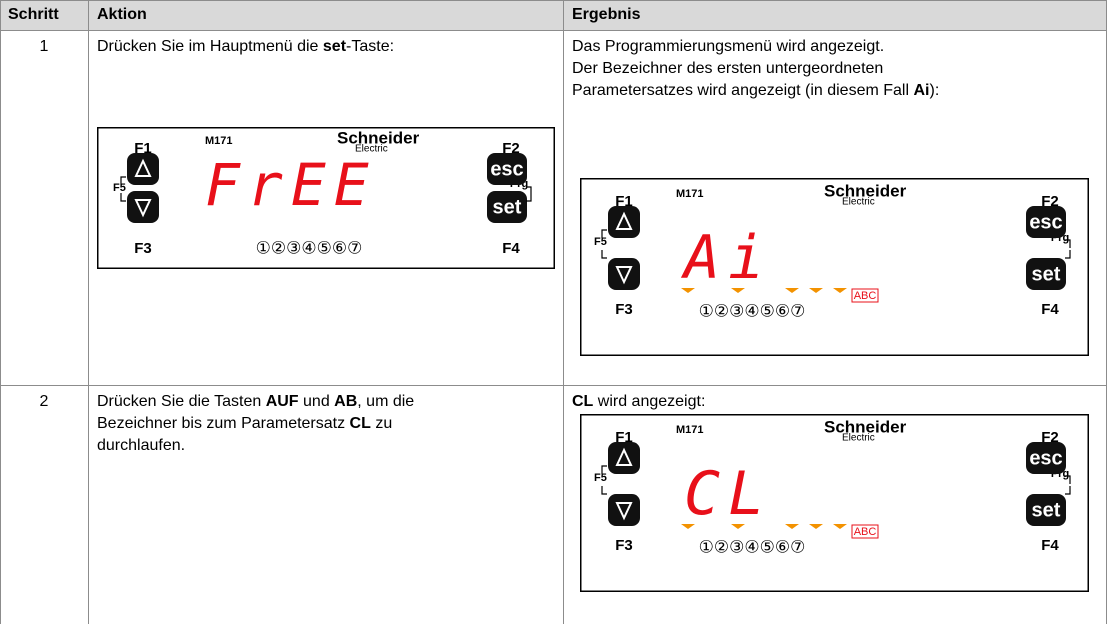 This screenshot has width=1107, height=624. Describe the element at coordinates (334, 46) in the screenshot. I see `bold-text: set` at that location.